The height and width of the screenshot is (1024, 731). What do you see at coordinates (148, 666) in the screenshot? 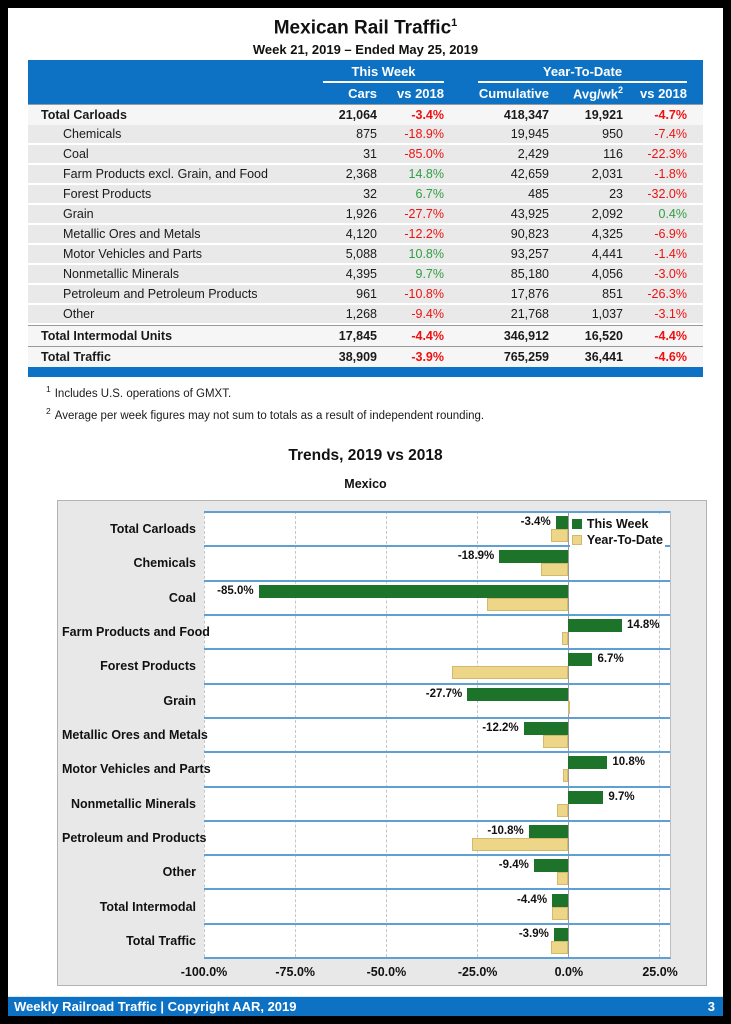
I see `category-label: Forest Products` at bounding box center [148, 666].